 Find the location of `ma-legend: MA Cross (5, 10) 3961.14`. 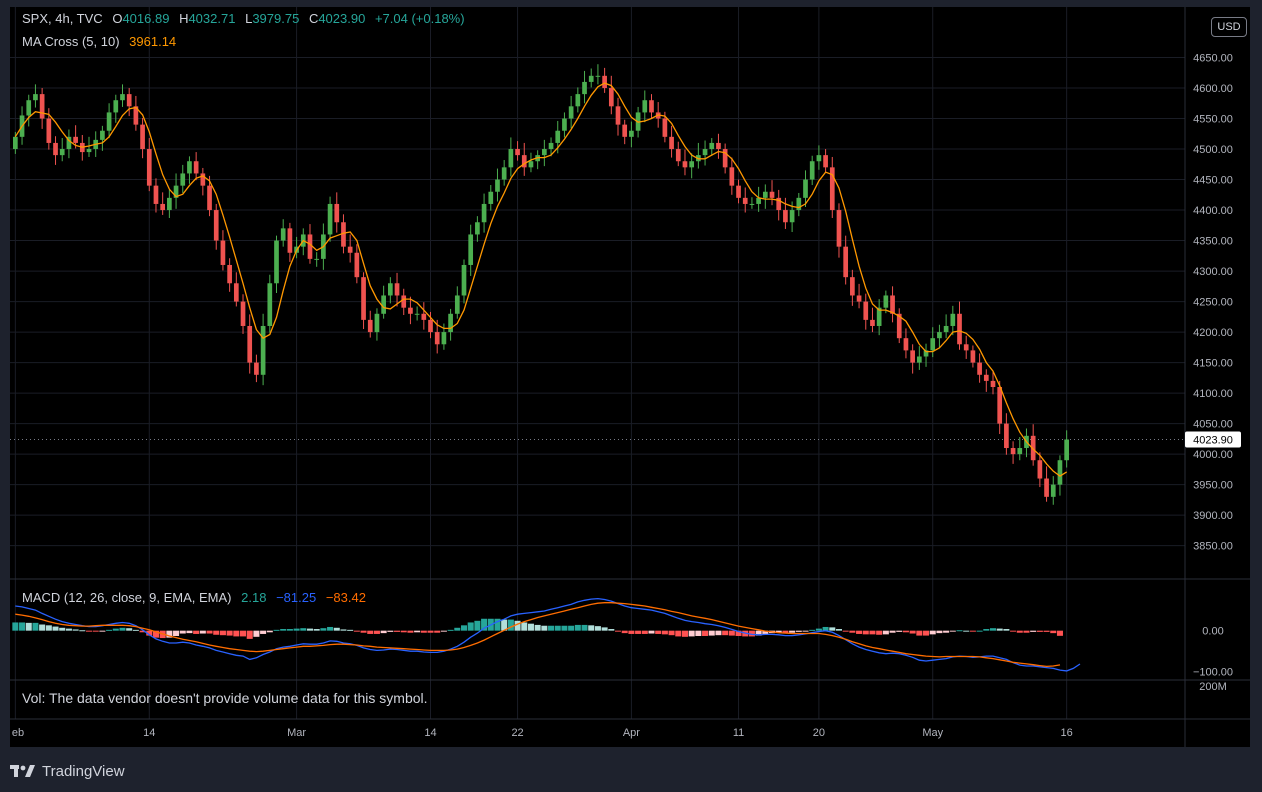

ma-legend: MA Cross (5, 10) 3961.14 is located at coordinates (102, 41).